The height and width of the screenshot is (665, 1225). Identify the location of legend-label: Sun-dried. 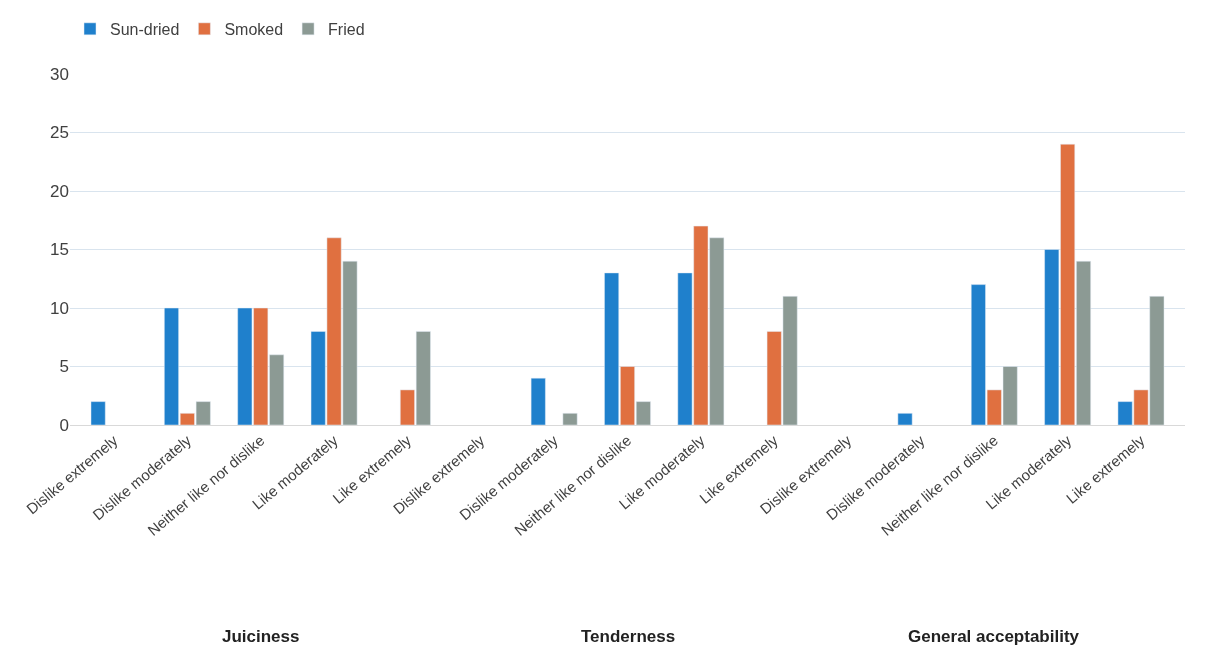
(145, 30).